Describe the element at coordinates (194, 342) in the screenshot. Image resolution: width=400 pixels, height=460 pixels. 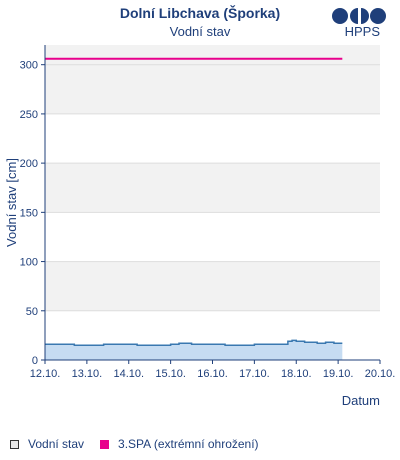
I see `water-level-line` at that location.